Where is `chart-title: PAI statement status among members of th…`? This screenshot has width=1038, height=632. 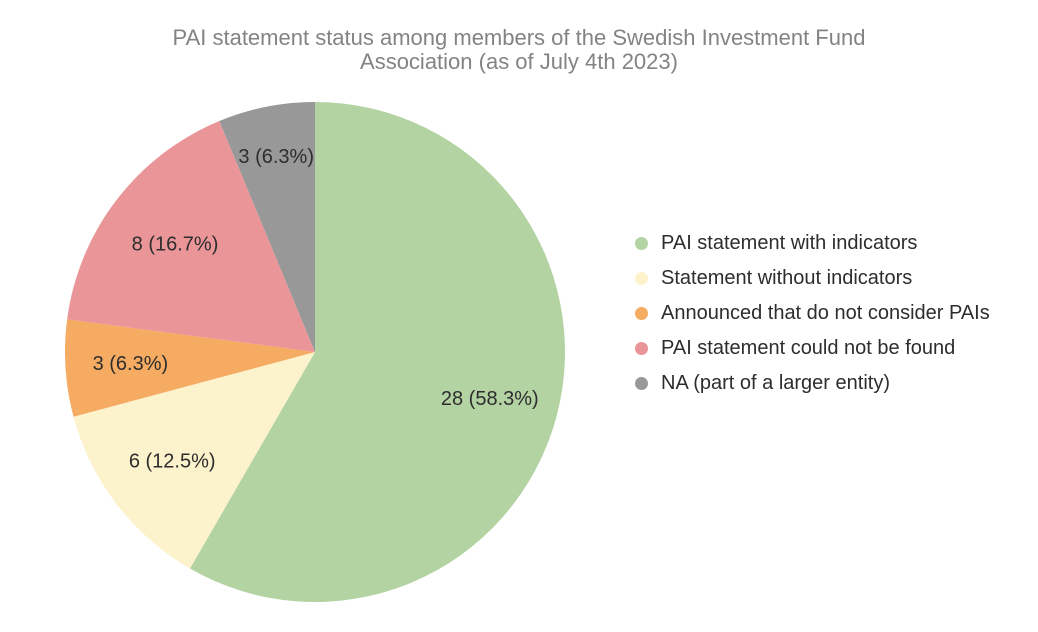
chart-title: PAI statement status among members of th… is located at coordinates (519, 50).